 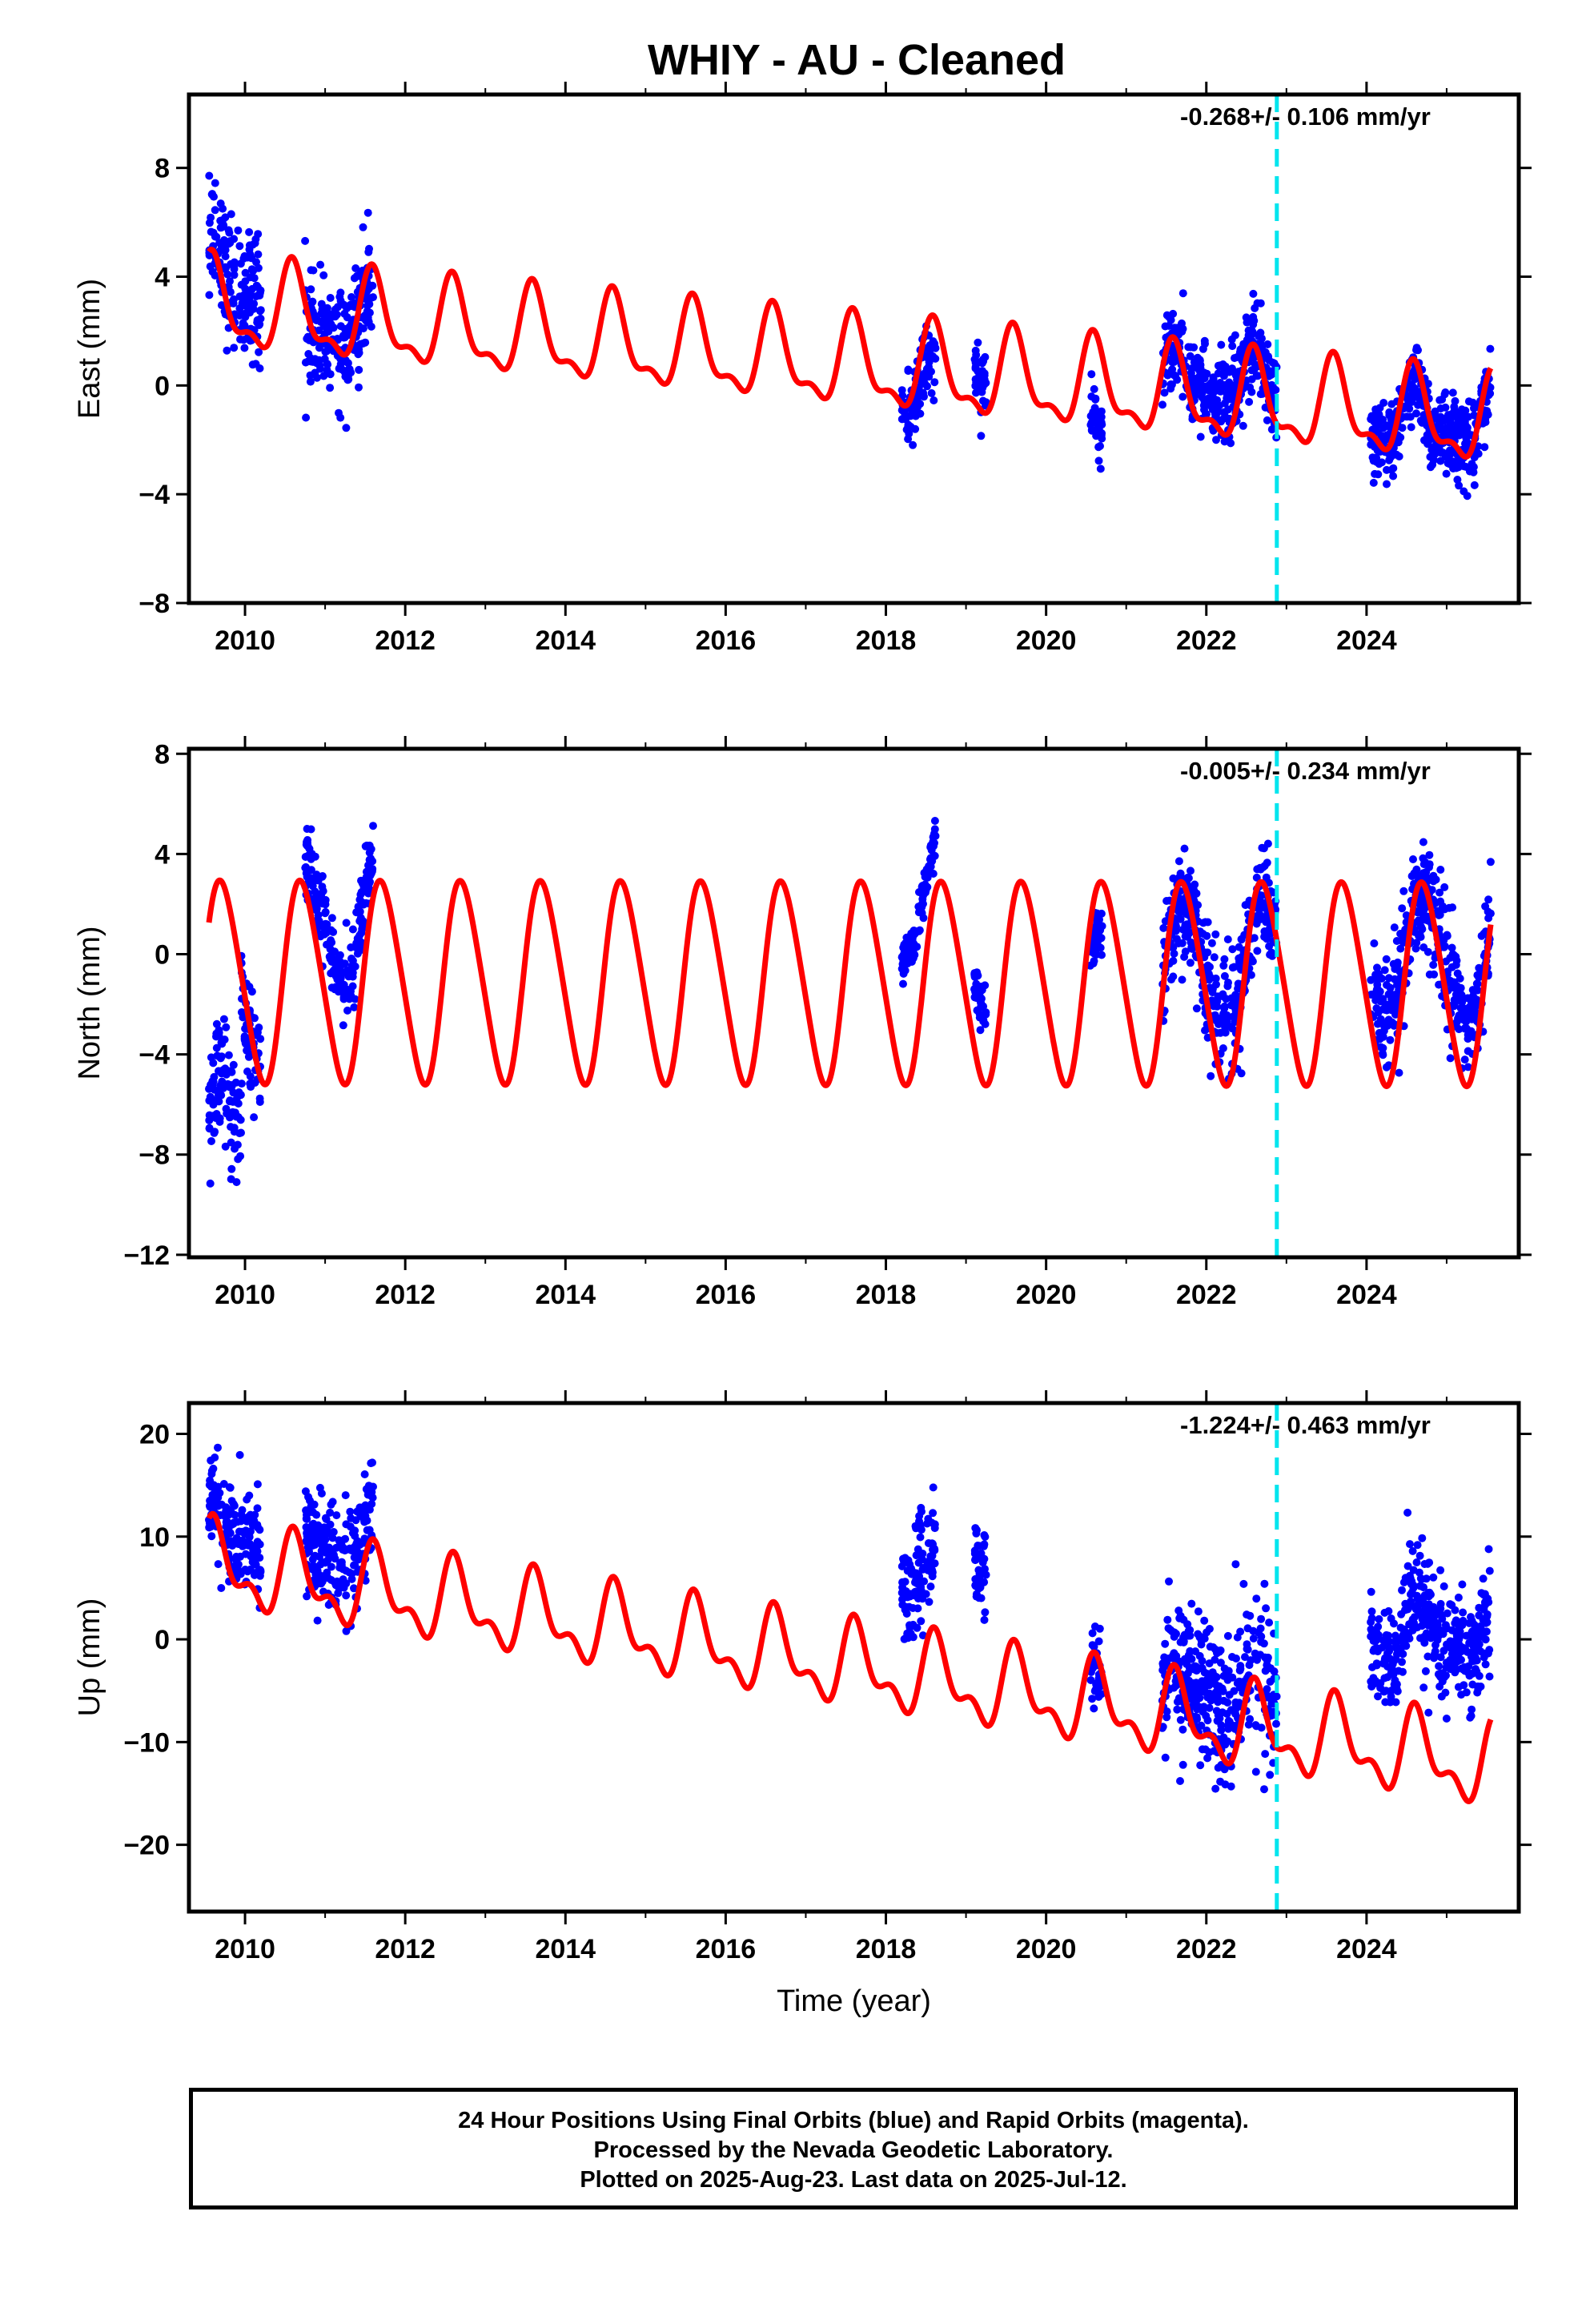 I want to click on up-y-tick-label: 20, so click(x=154, y=1434).